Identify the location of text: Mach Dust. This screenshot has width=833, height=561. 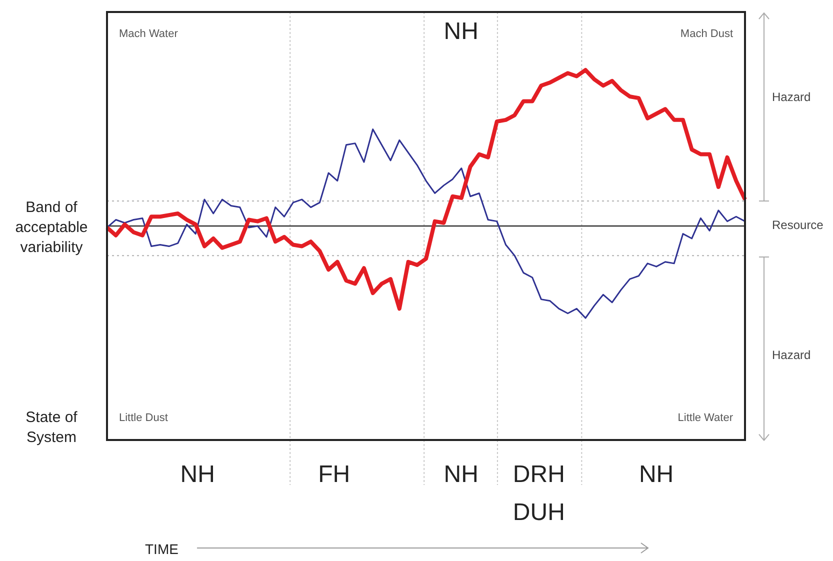
(706, 34).